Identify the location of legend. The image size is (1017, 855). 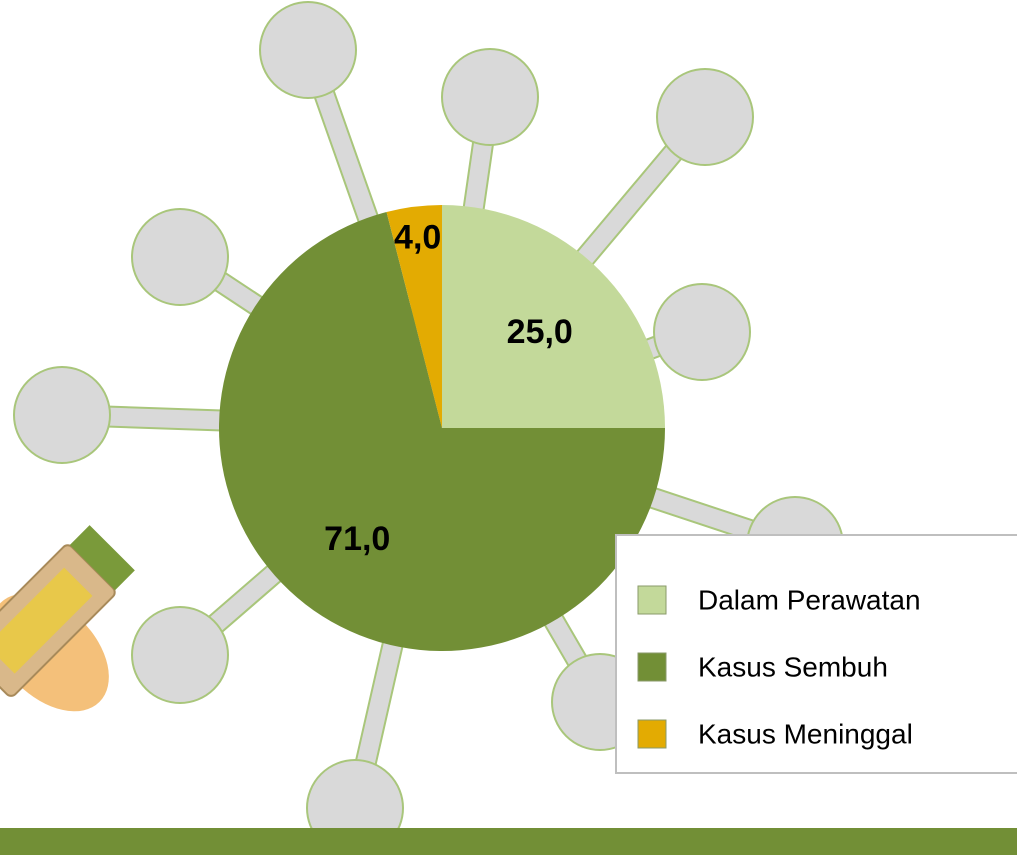
(816, 654).